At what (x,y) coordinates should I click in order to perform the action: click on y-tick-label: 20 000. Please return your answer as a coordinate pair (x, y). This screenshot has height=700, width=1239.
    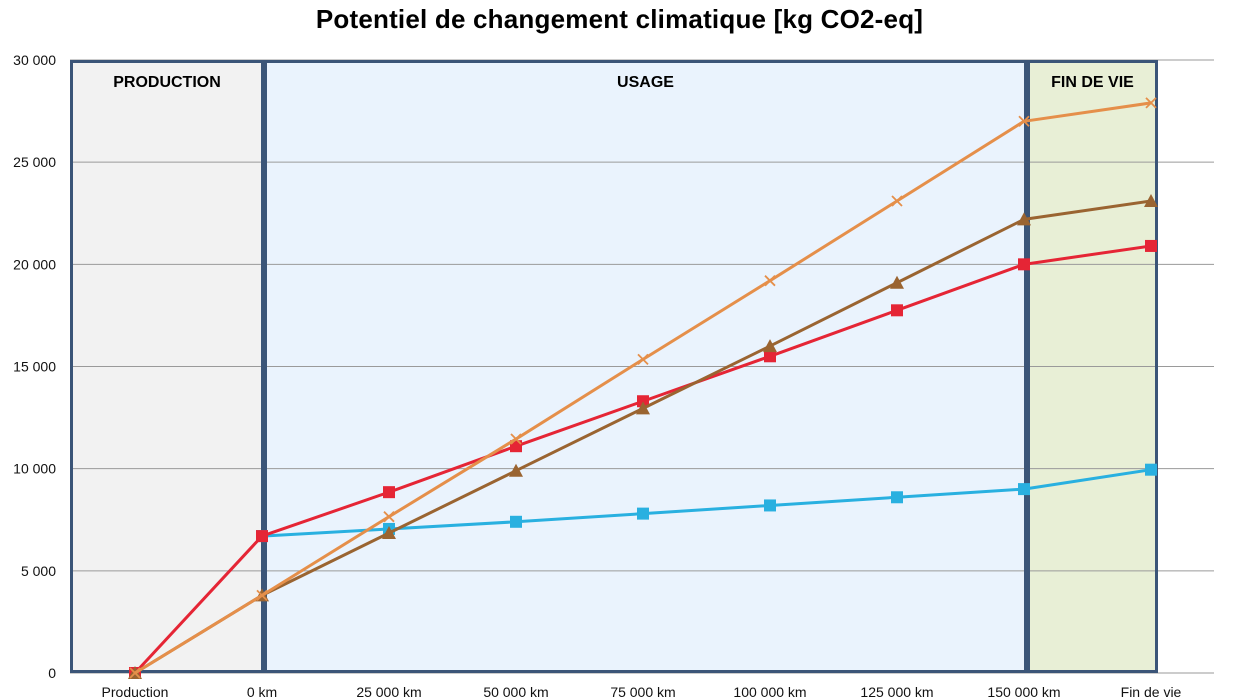
    Looking at the image, I should click on (34, 264).